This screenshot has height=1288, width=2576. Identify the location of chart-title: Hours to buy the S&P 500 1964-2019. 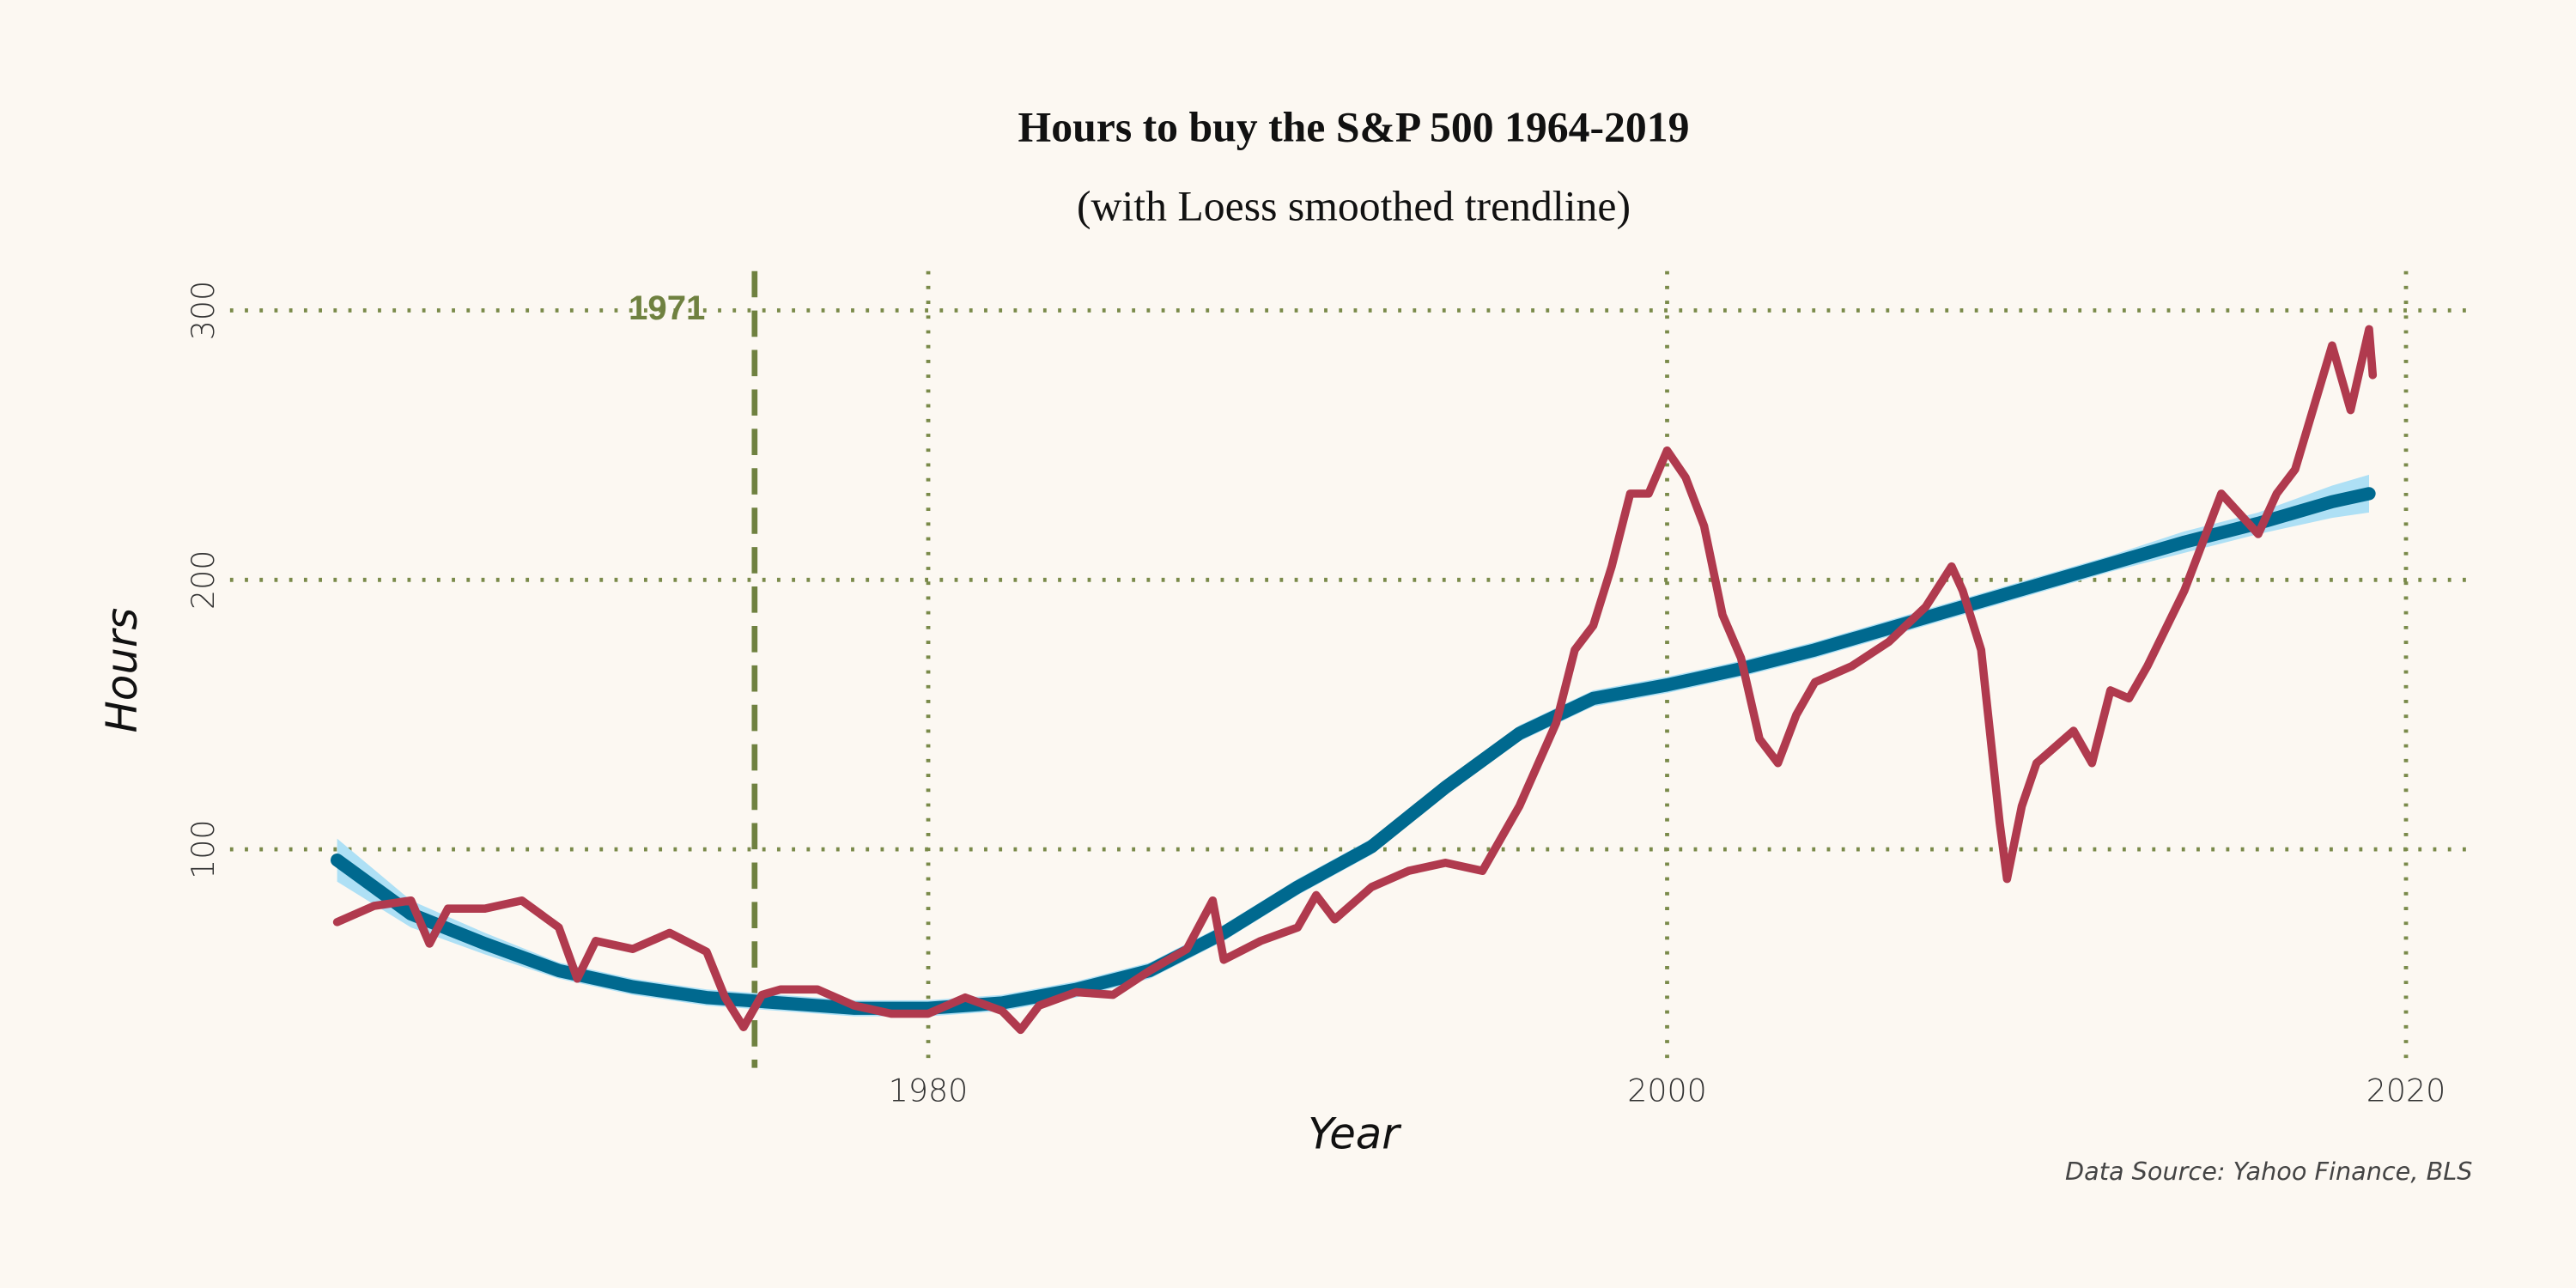
(1354, 127).